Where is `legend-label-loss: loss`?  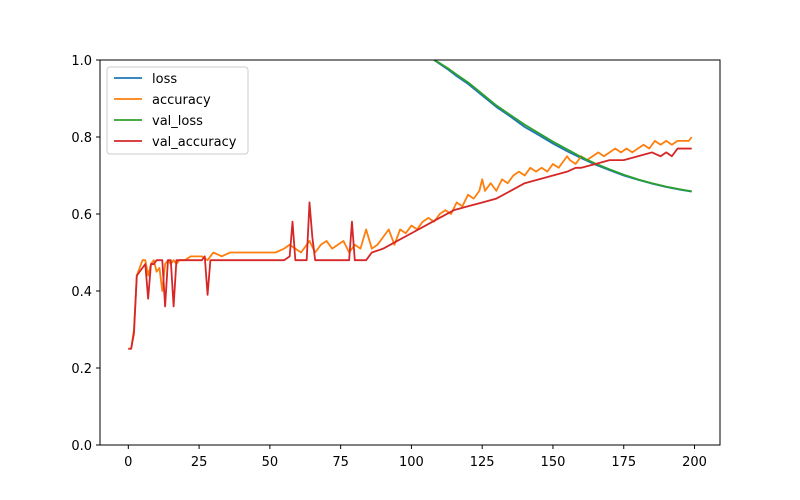
legend-label-loss: loss is located at coordinates (164, 79).